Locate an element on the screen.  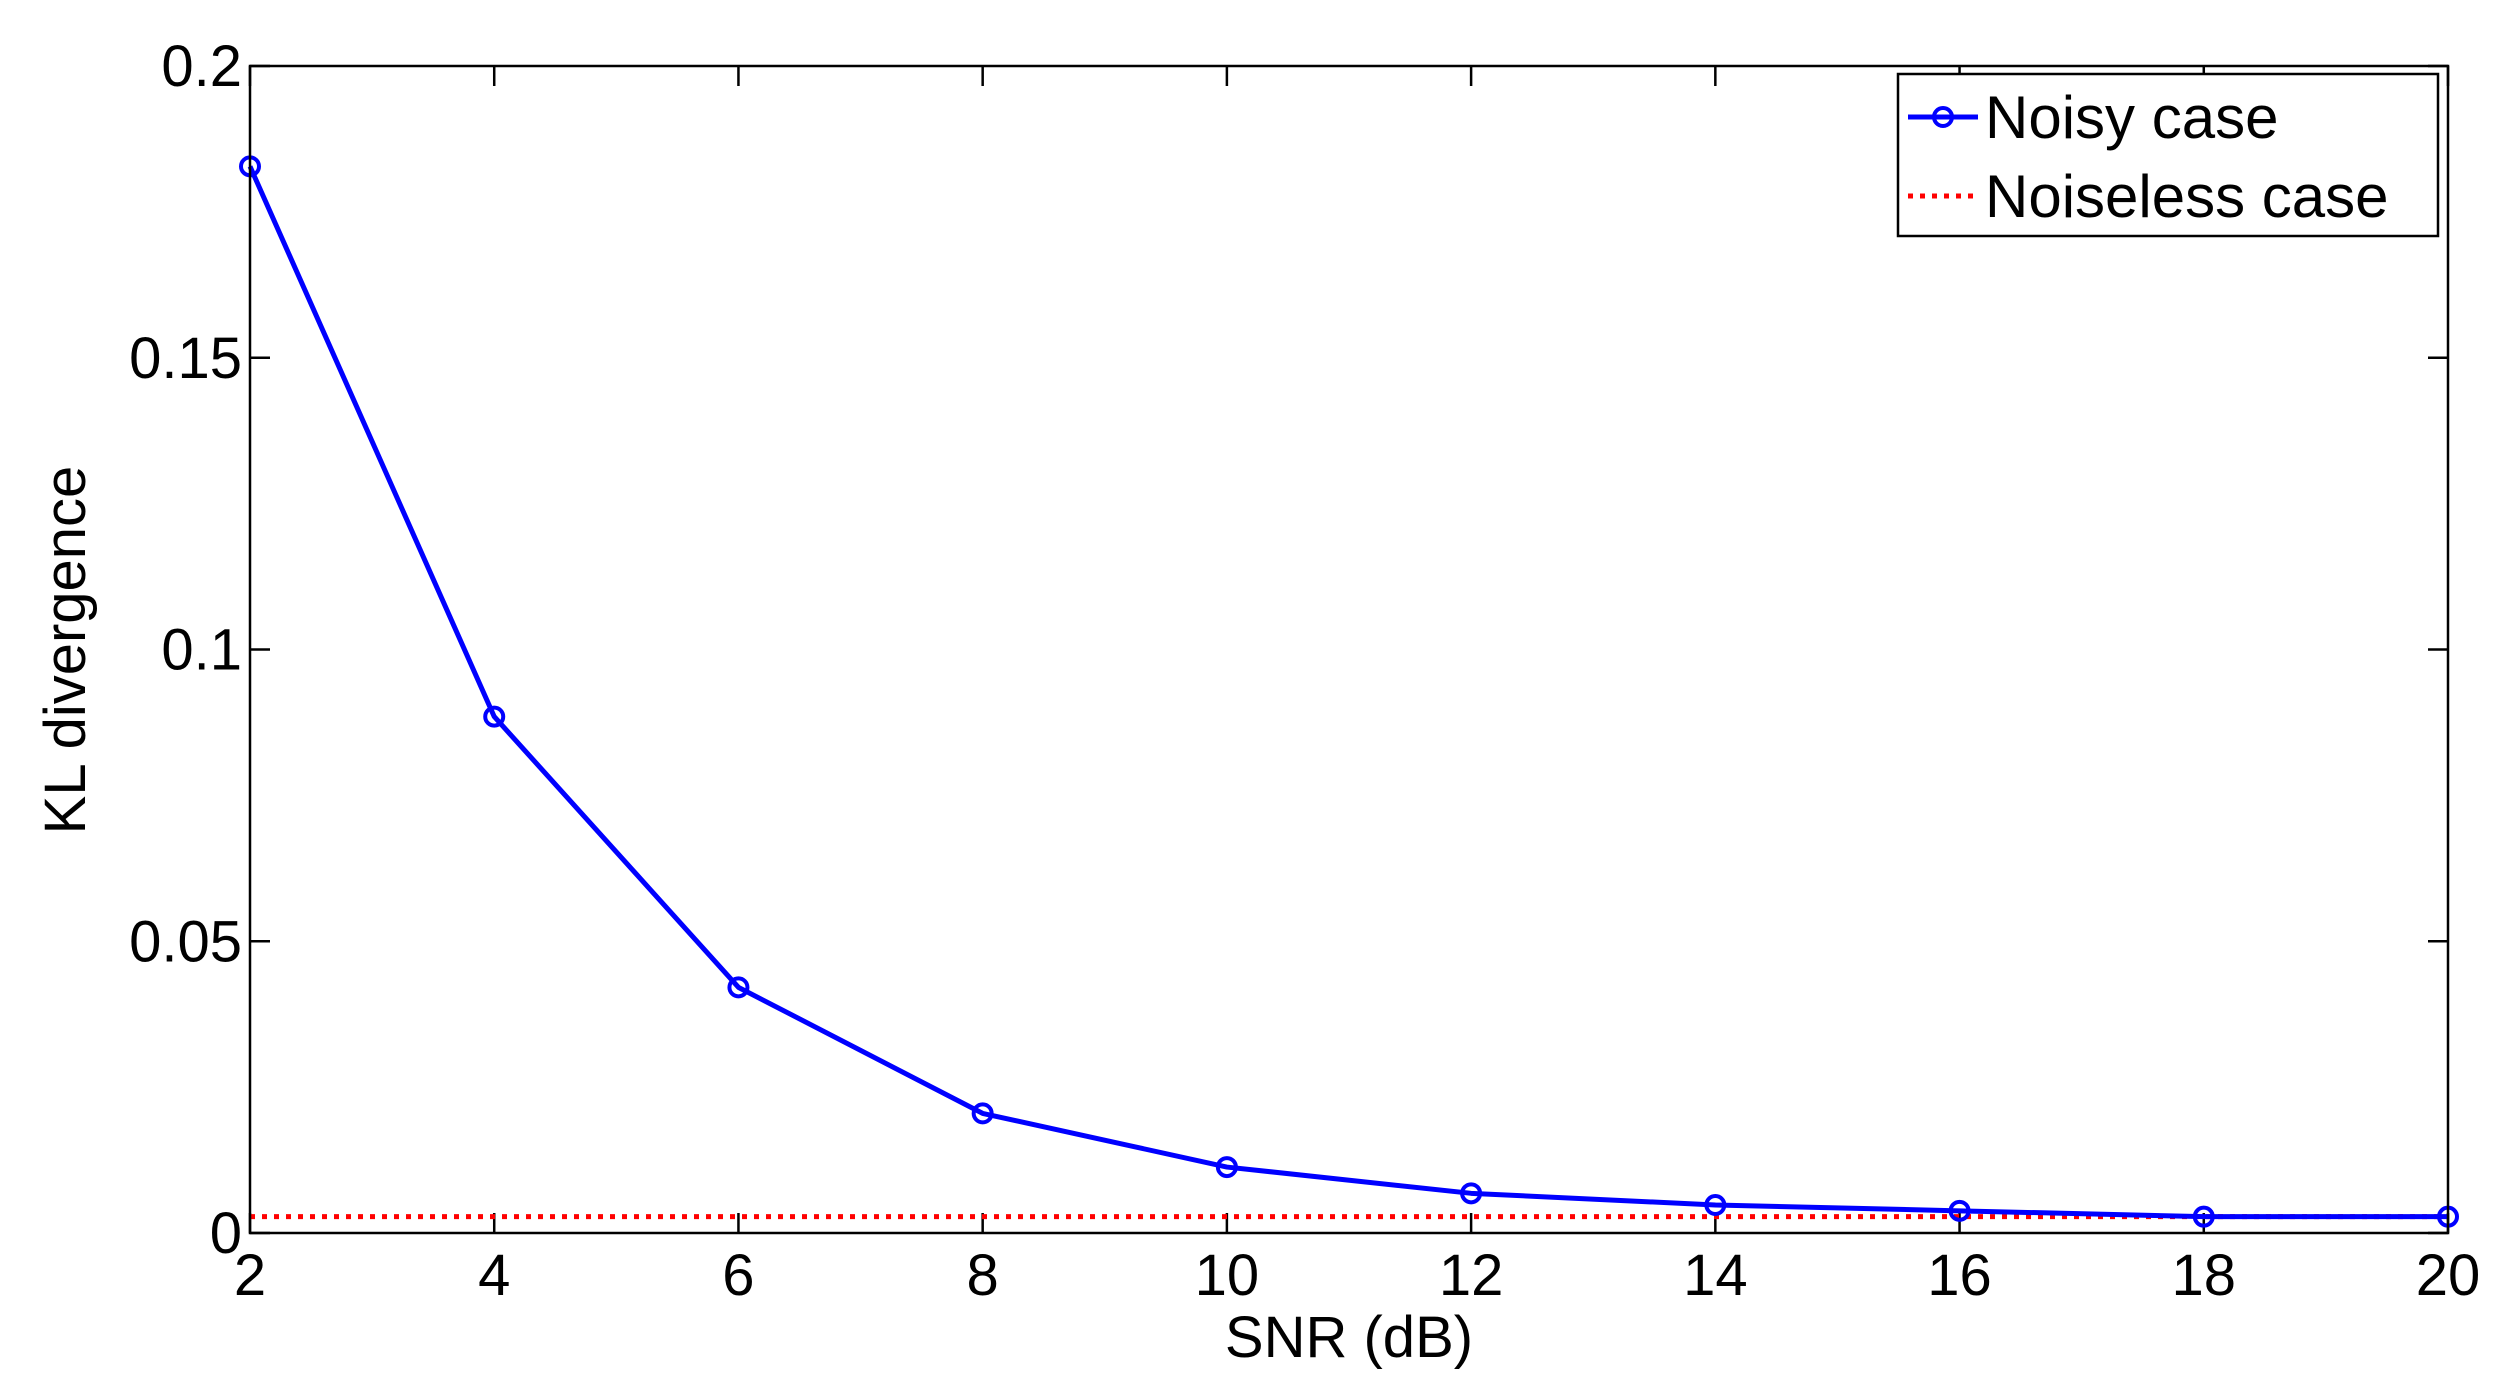
y-tick-label: 0.15 is located at coordinates (185, 358).